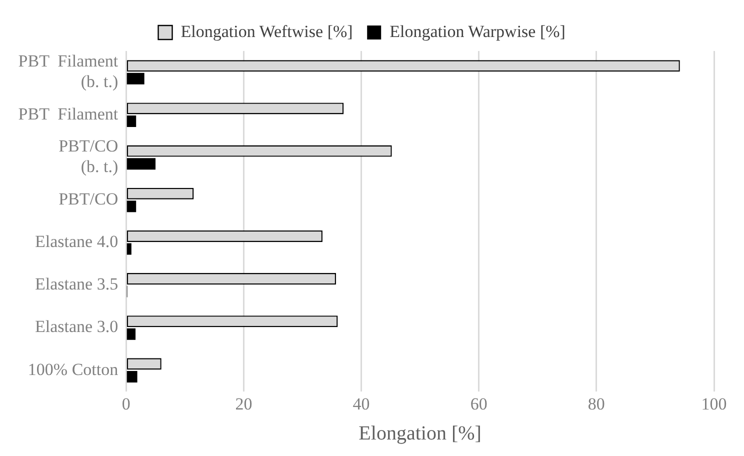 The image size is (744, 456). What do you see at coordinates (76, 326) in the screenshot?
I see `y-tick-label: Elastane 3.0` at bounding box center [76, 326].